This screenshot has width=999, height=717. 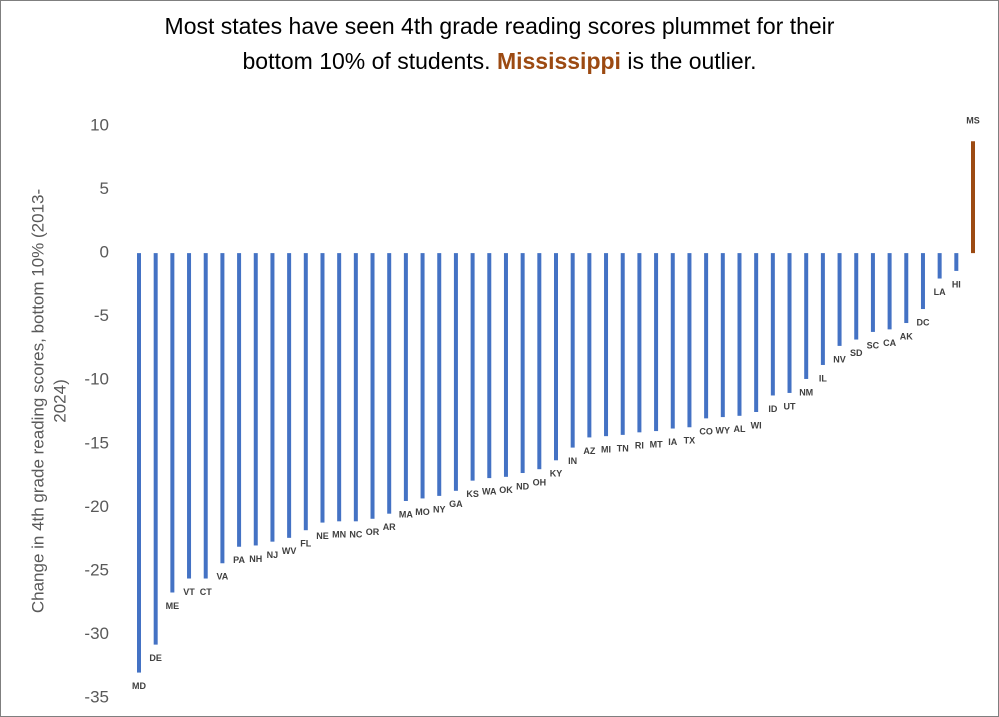 What do you see at coordinates (339, 535) in the screenshot?
I see `category-label: MN` at bounding box center [339, 535].